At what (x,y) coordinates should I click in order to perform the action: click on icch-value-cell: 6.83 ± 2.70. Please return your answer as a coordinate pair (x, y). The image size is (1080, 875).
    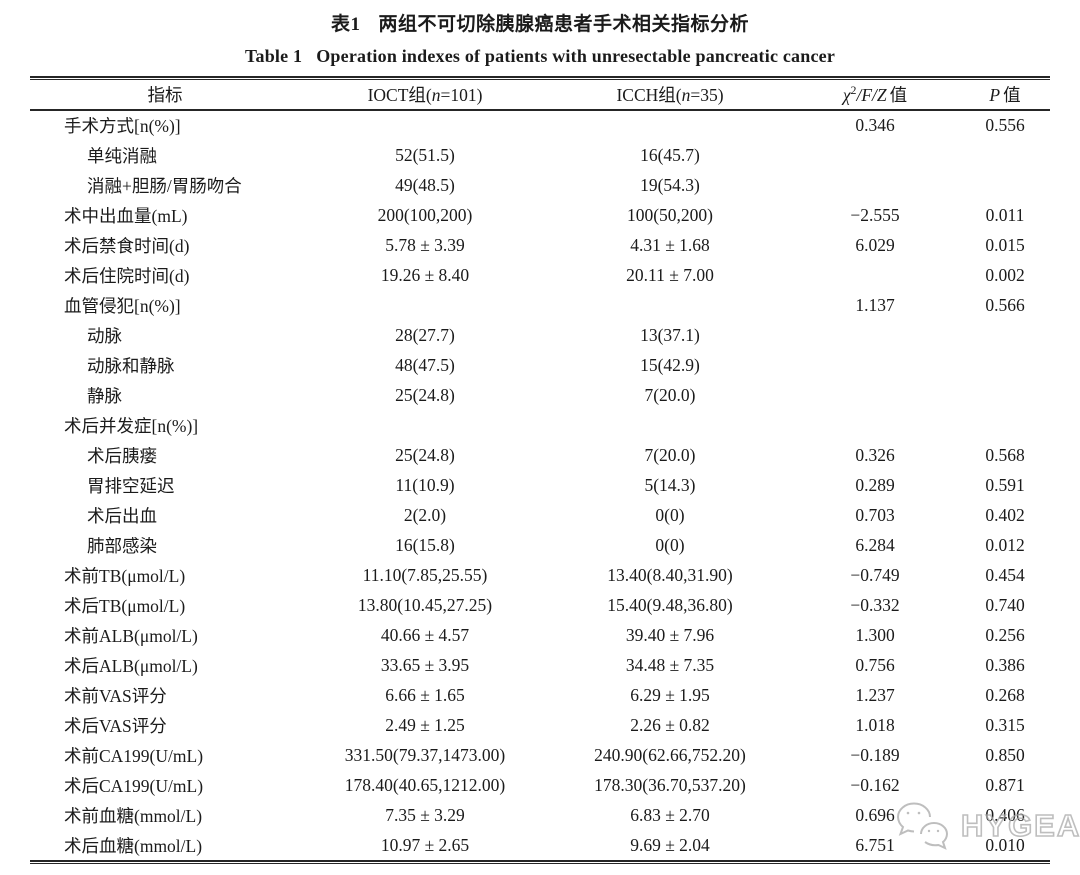
    Looking at the image, I should click on (670, 814).